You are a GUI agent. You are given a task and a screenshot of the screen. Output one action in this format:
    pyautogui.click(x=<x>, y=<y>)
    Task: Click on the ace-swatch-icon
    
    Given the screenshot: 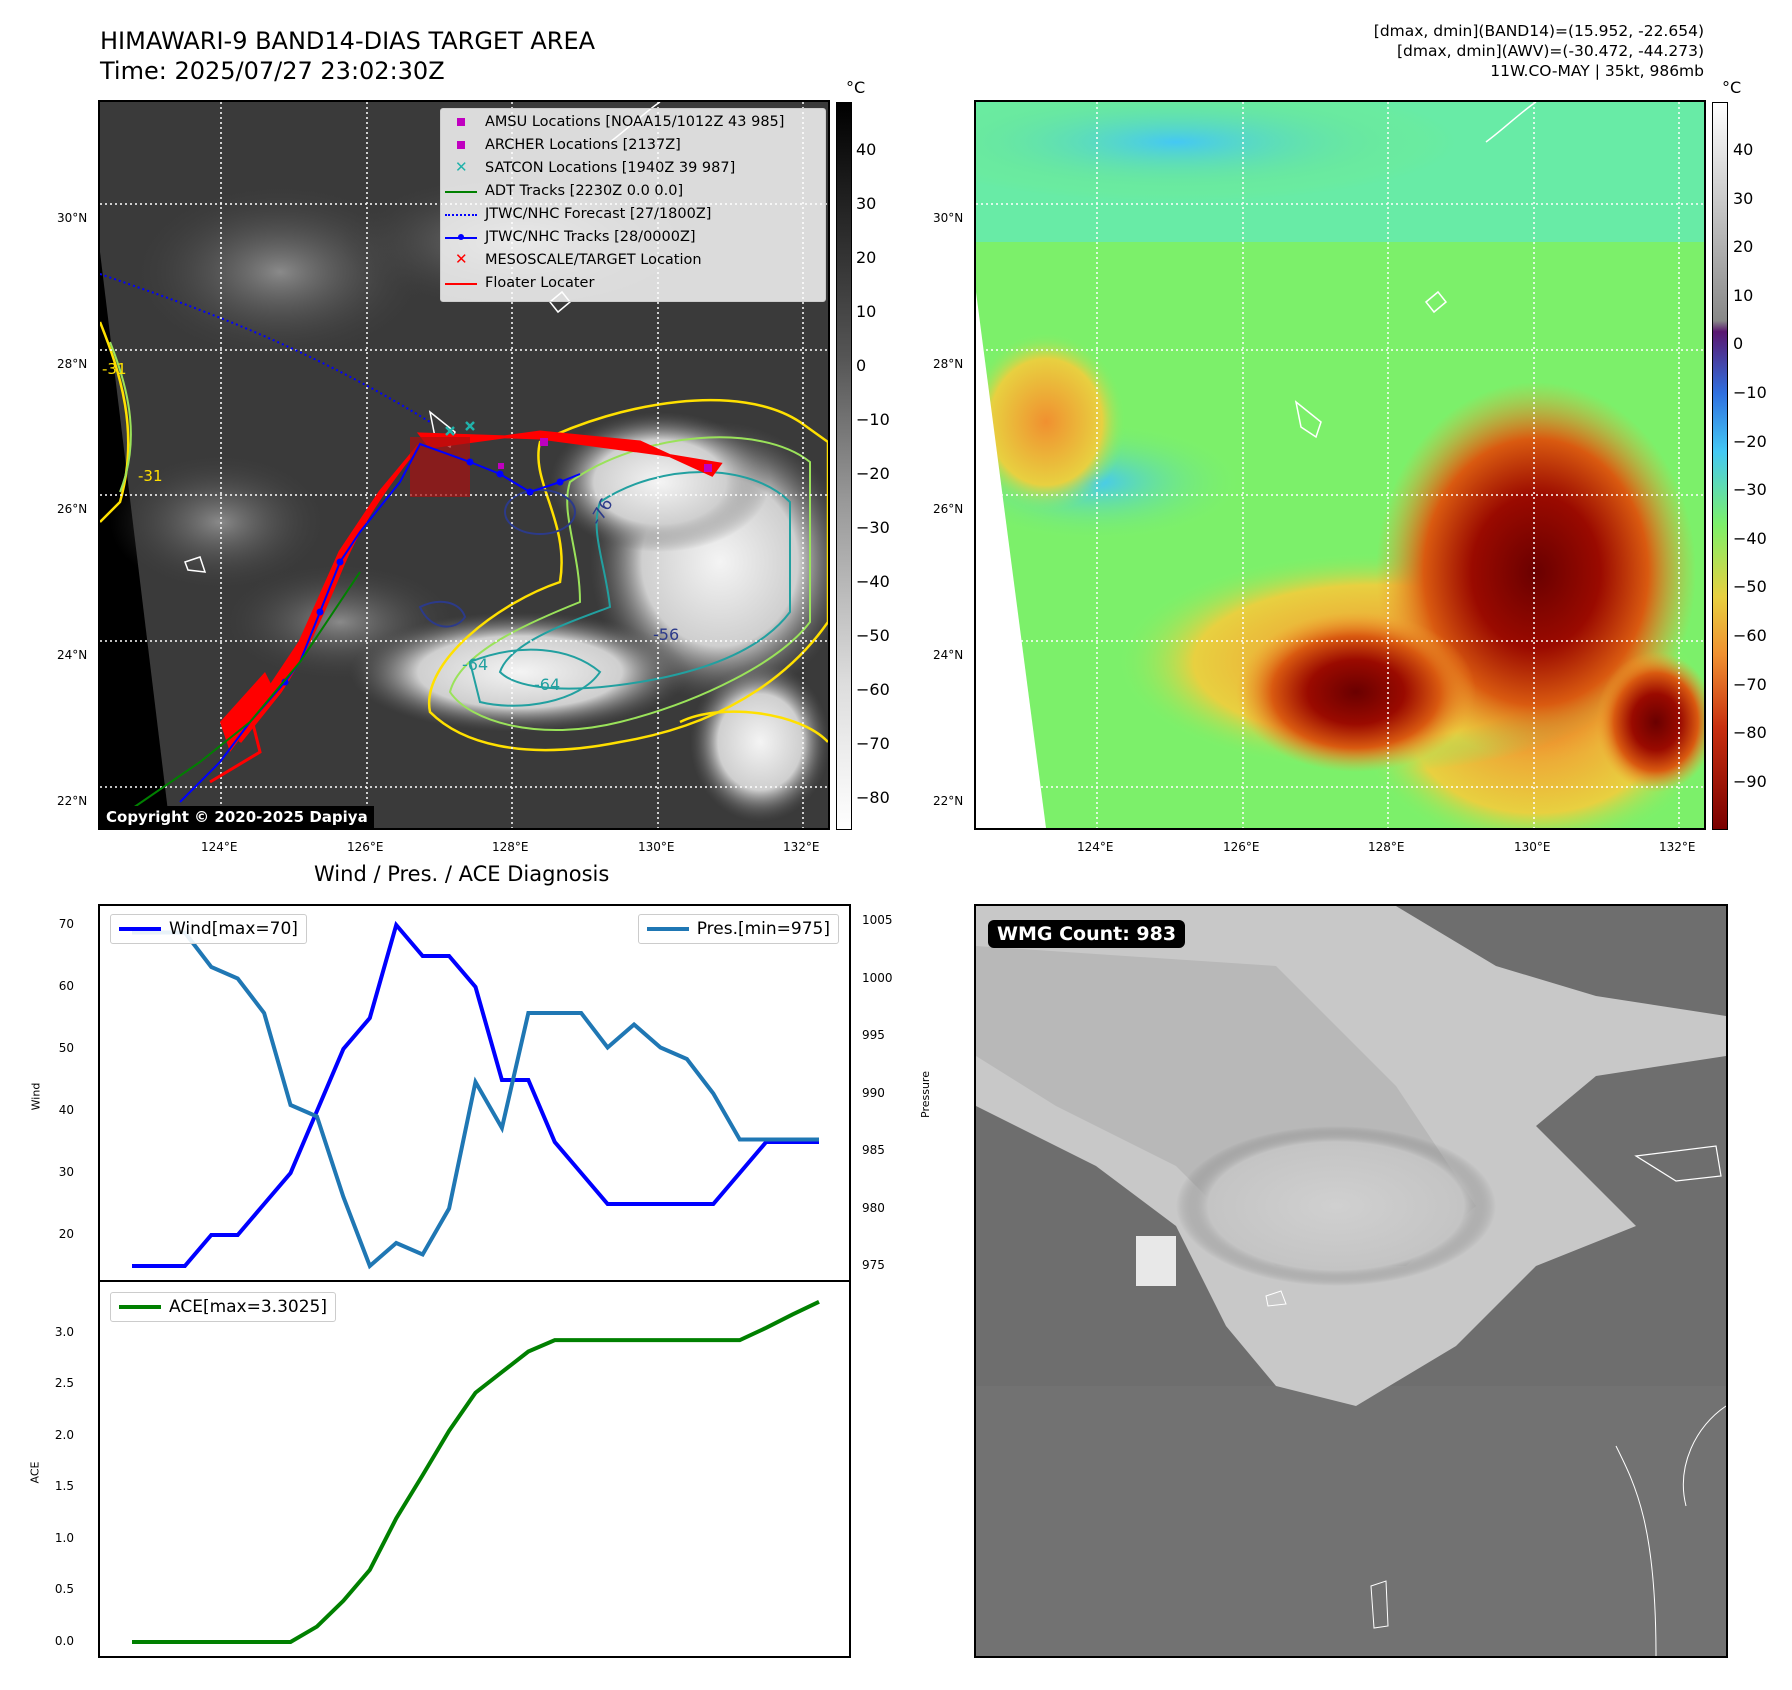 What is the action you would take?
    pyautogui.click(x=140, y=1307)
    